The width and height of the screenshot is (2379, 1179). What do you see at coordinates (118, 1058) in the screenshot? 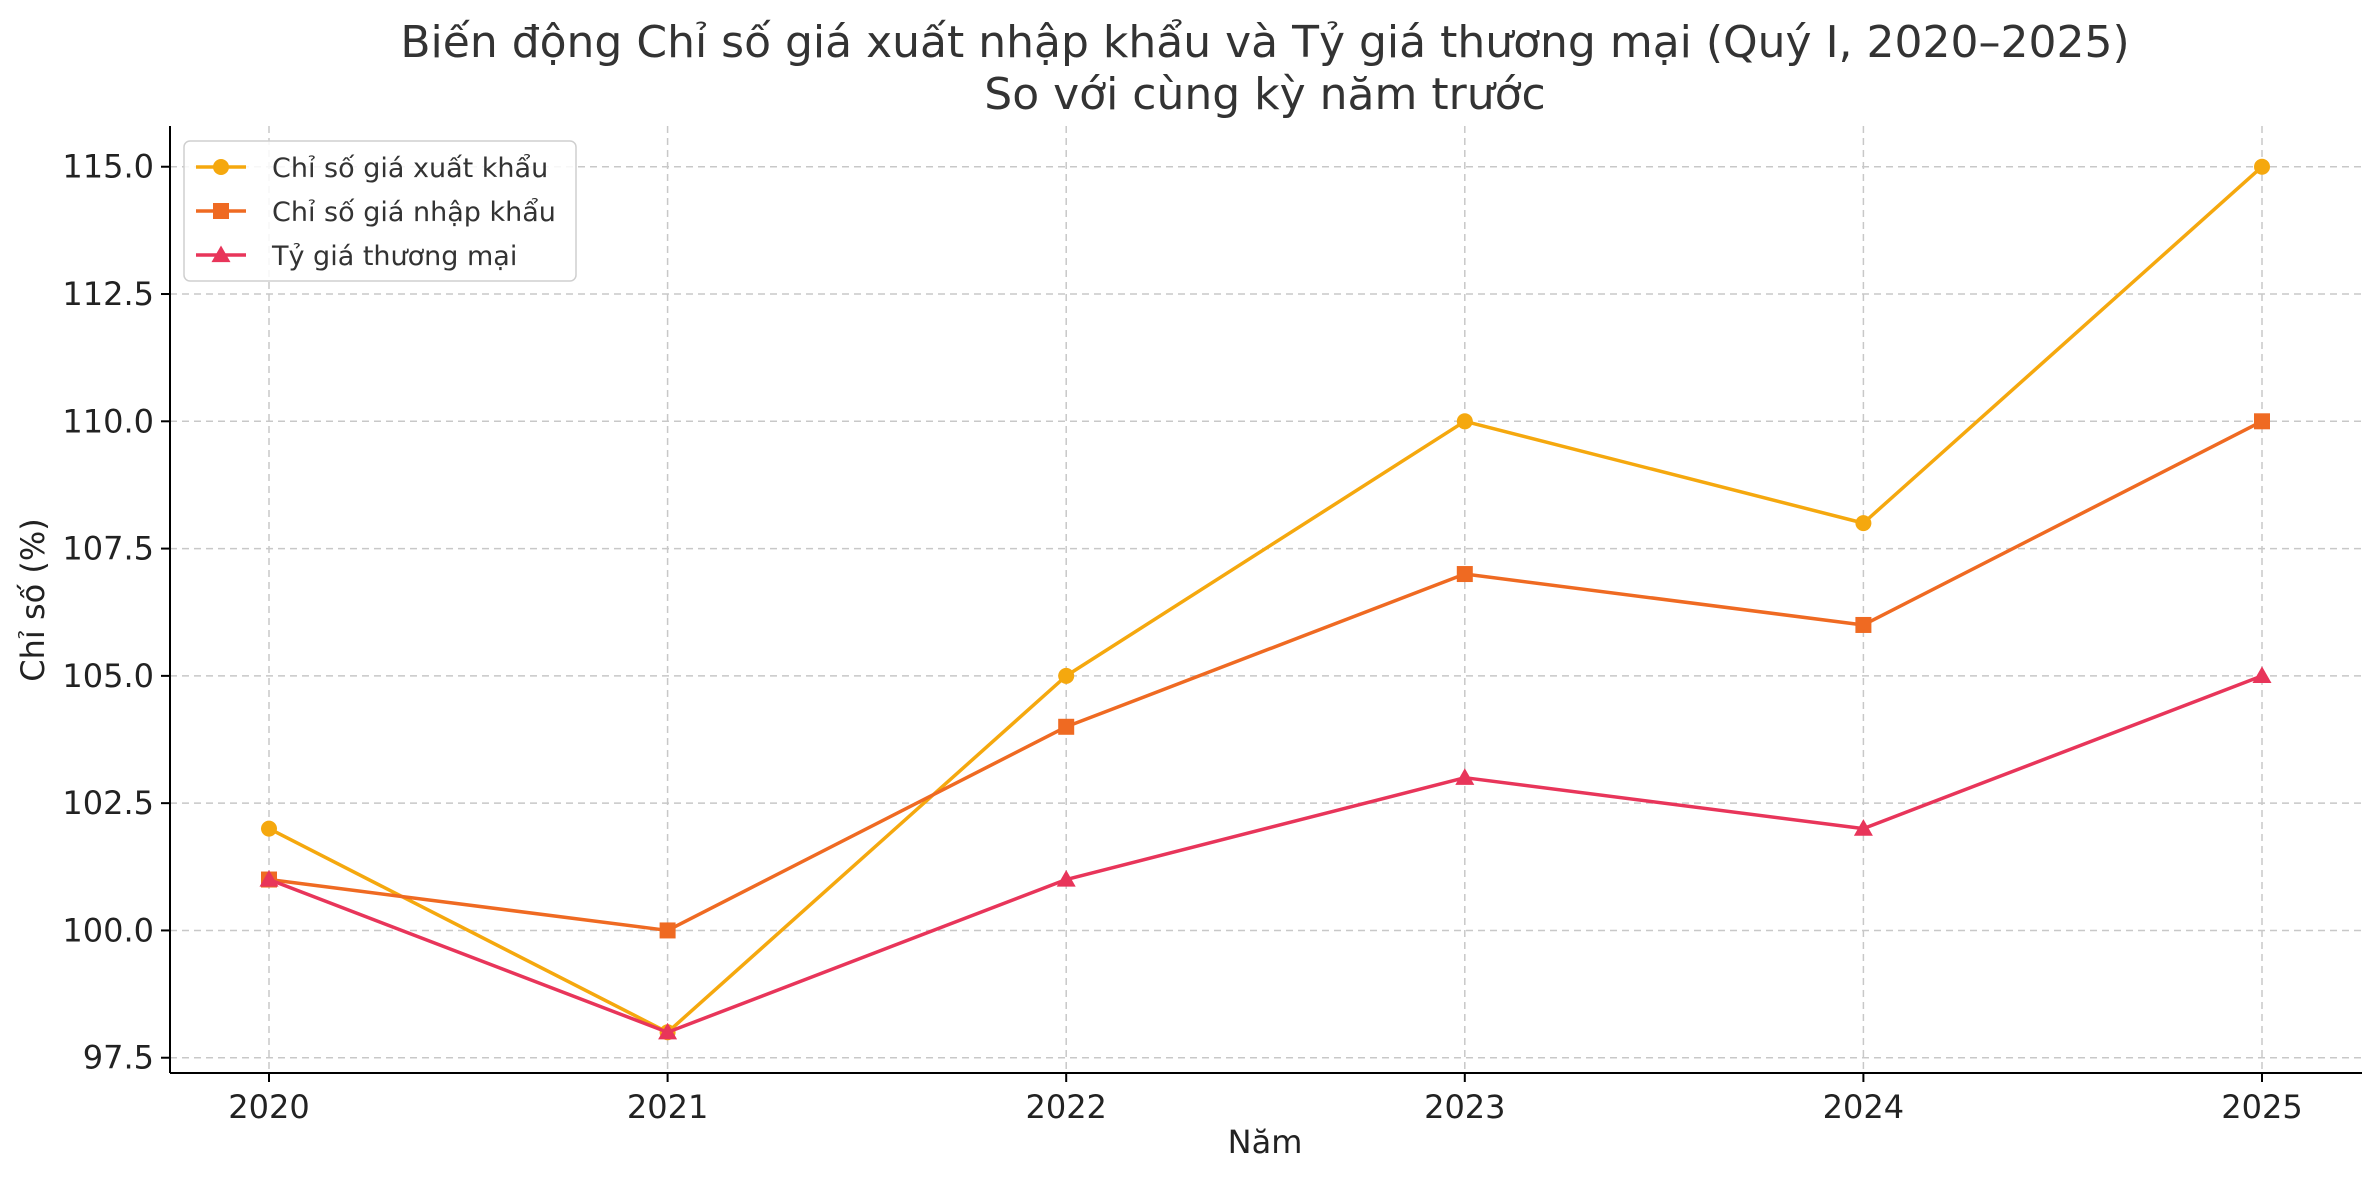
I see `y-tick-label: 97.5` at bounding box center [118, 1058].